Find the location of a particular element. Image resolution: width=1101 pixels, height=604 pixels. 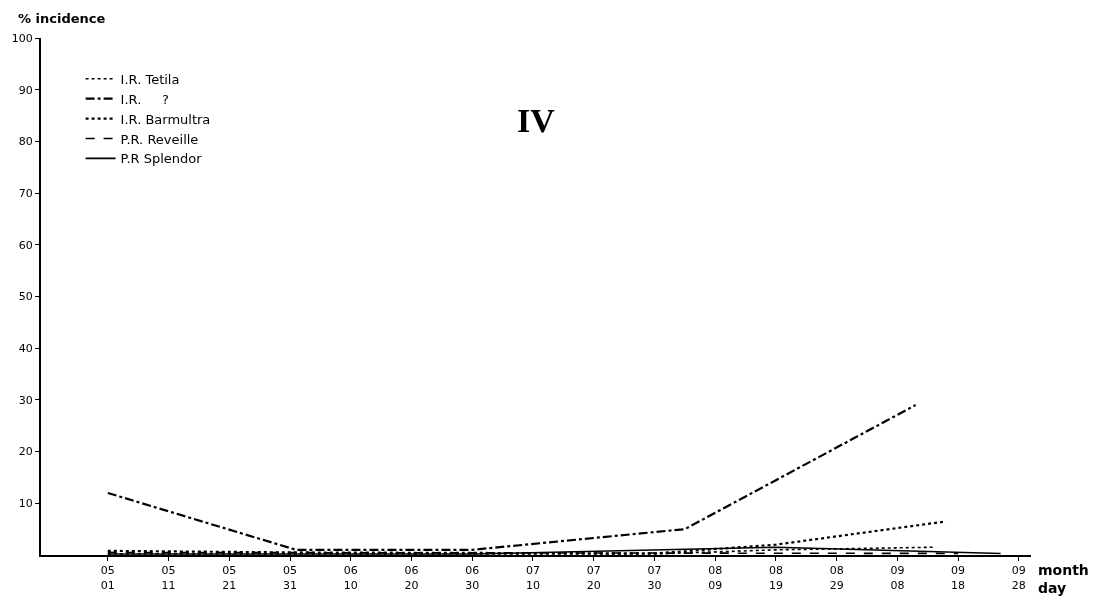

legend-label: P.R. Reveille is located at coordinates (159, 139).